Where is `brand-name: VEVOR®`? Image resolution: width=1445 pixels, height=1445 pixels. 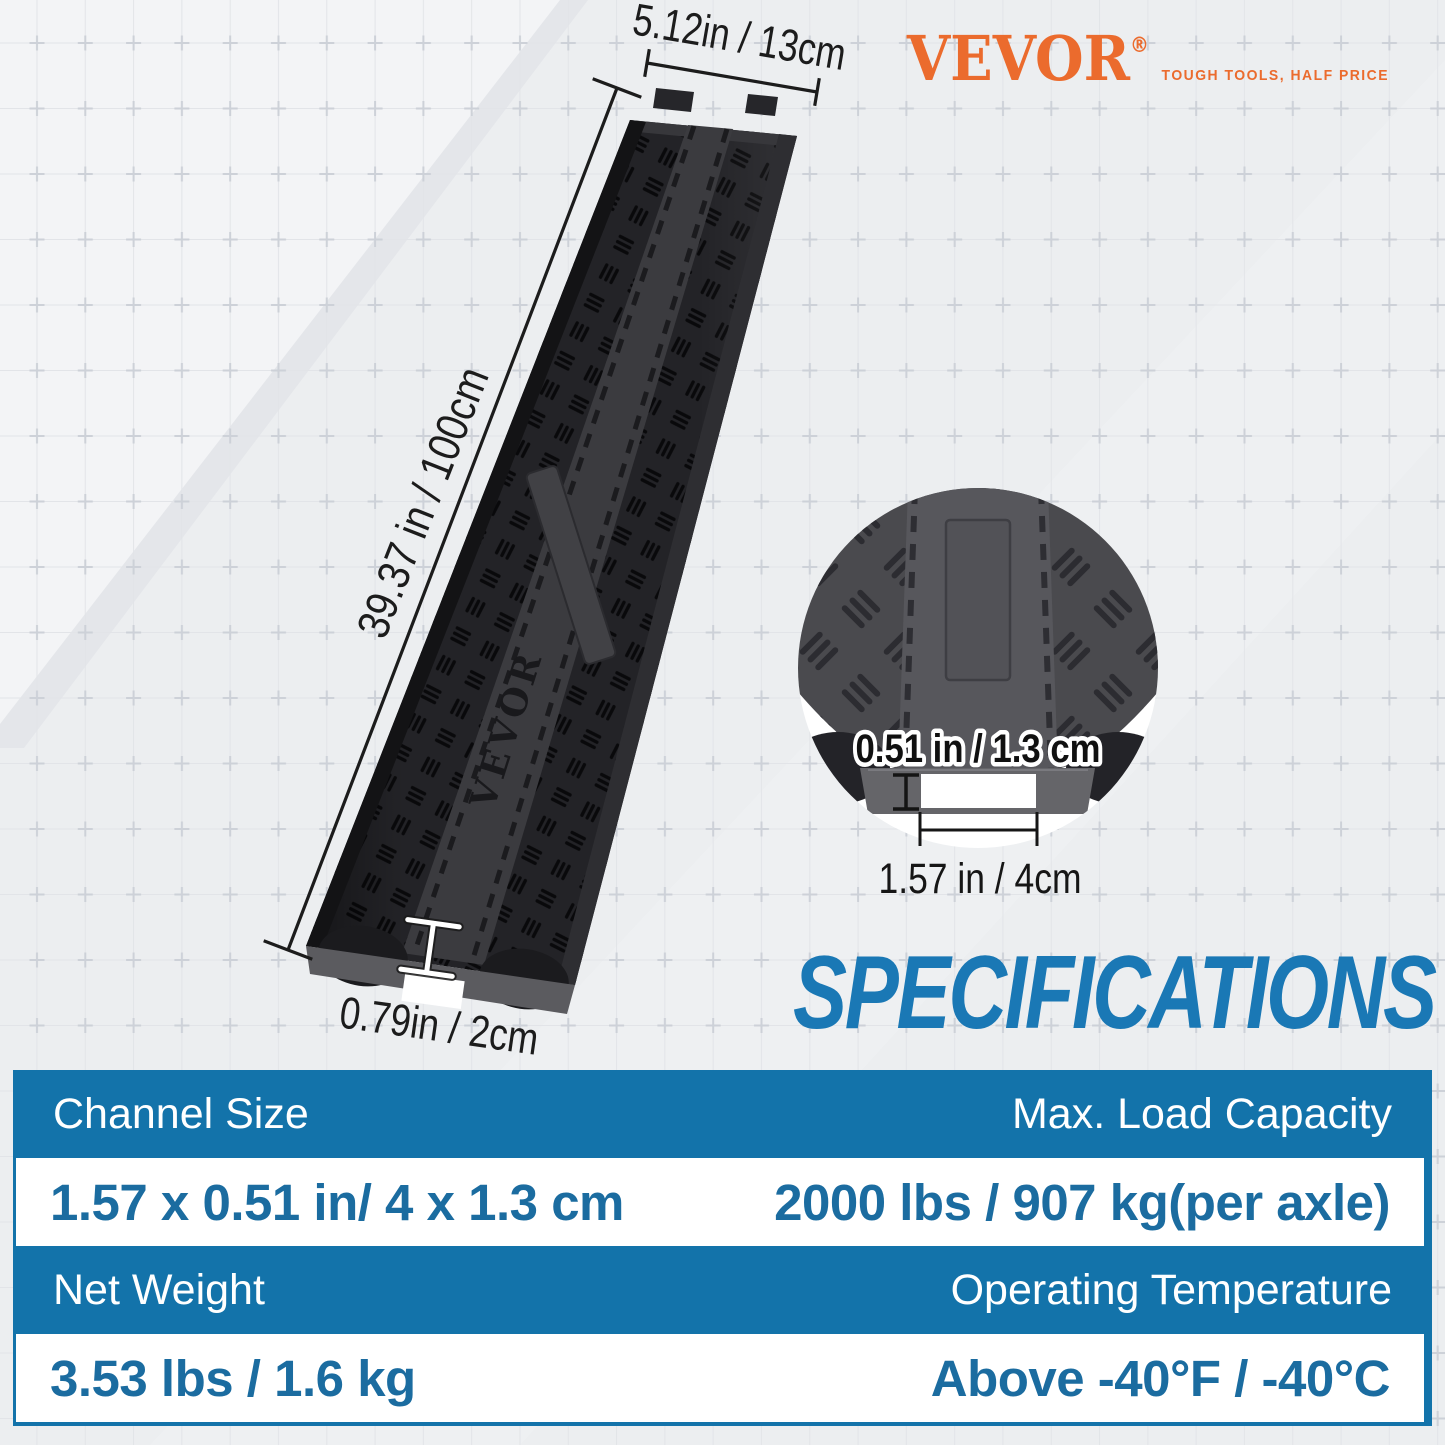 brand-name: VEVOR® is located at coordinates (1028, 59).